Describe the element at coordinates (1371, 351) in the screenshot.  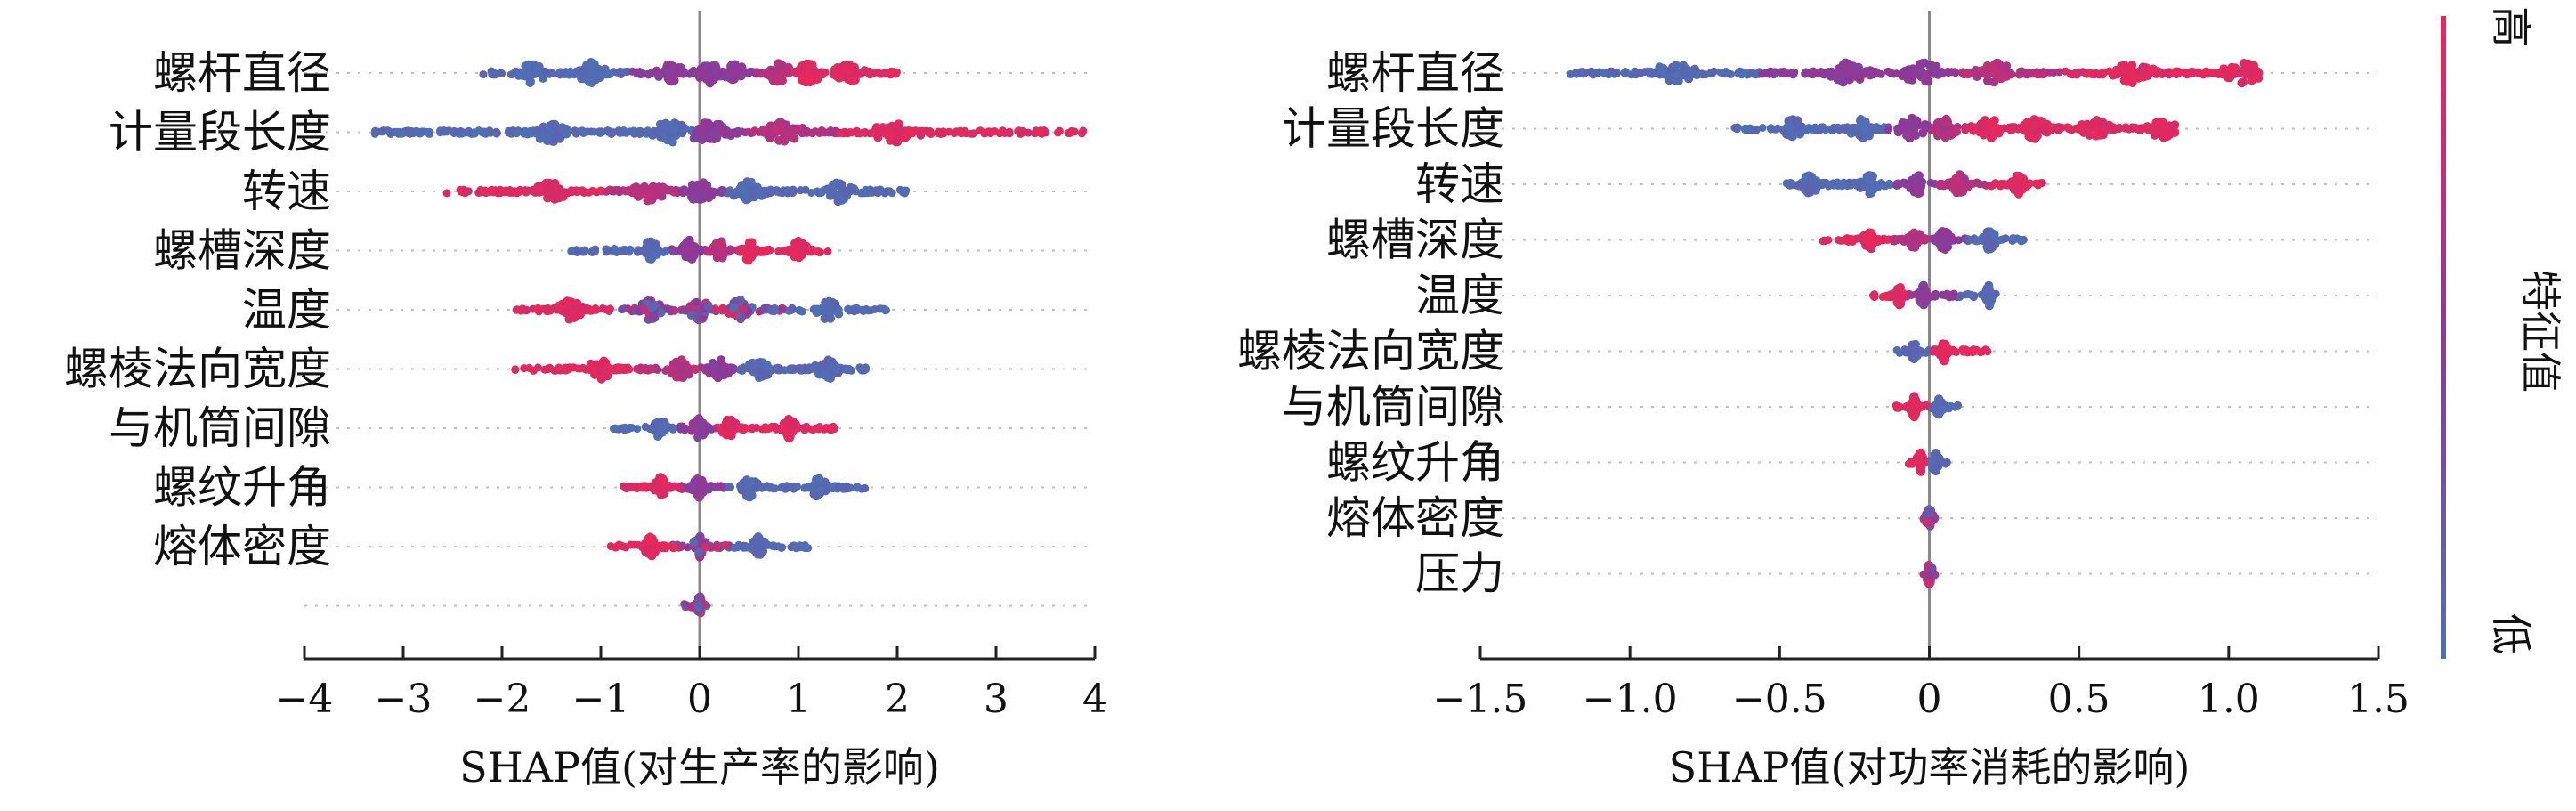
I see `feature-label: 螺棱法向宽度` at that location.